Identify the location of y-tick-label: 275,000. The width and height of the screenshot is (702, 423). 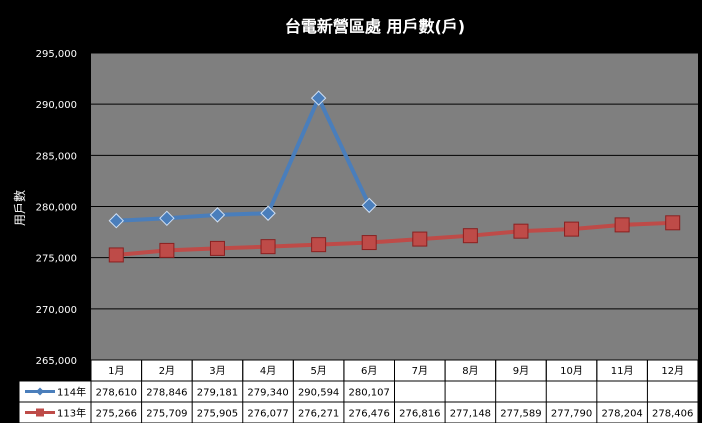
(56, 259).